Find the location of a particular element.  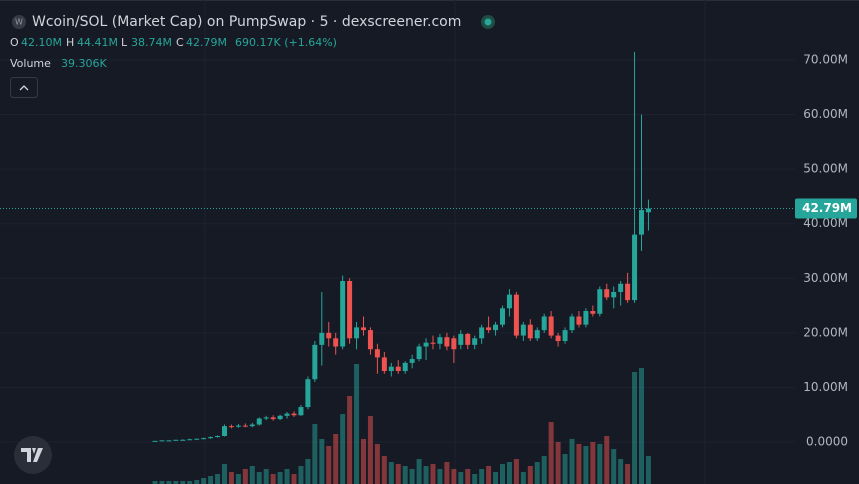

y-tick-label: 0.0000 is located at coordinates (827, 441).